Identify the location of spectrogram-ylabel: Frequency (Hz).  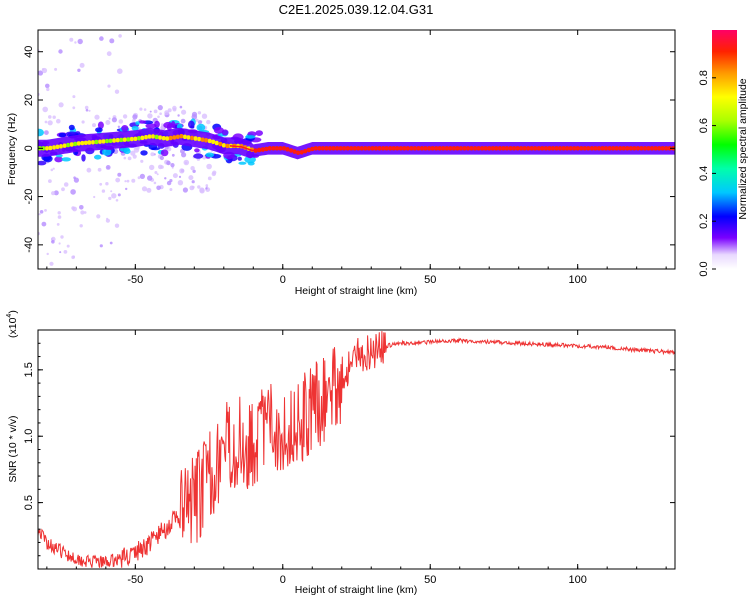
(12, 149).